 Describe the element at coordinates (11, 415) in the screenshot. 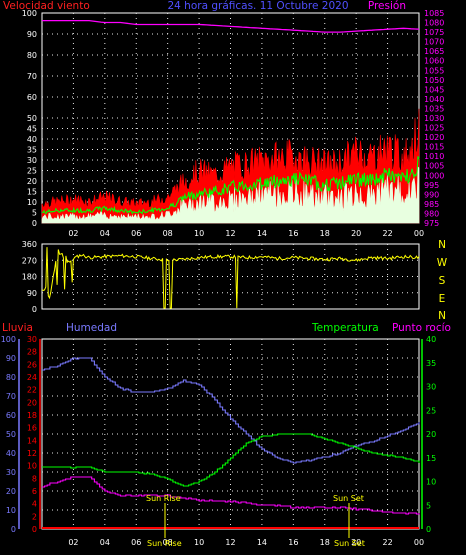

I see `humidity-tick-label: 60` at that location.